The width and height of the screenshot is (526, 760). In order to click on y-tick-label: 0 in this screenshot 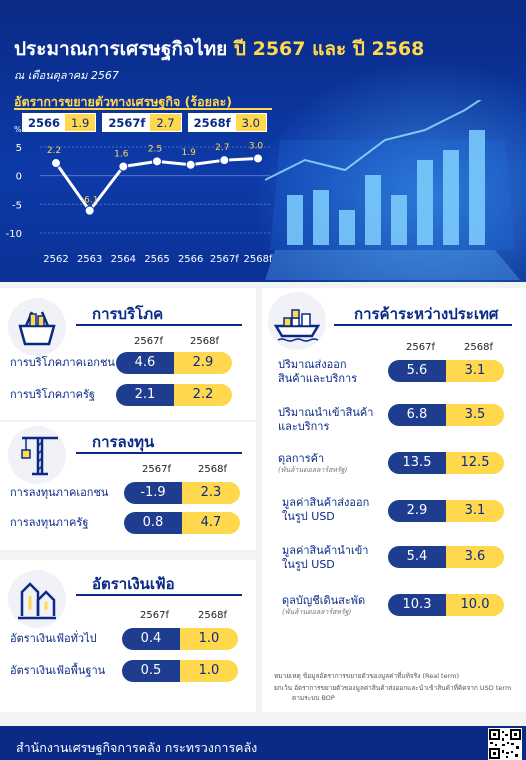, I will do `click(19, 177)`.